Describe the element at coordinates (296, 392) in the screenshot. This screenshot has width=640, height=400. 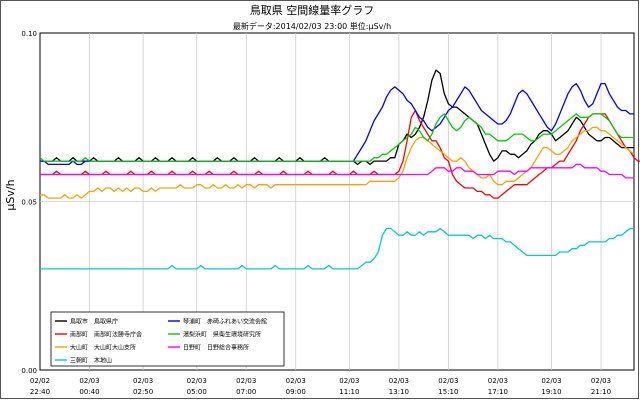
I see `x-tick-label: 09:00` at that location.